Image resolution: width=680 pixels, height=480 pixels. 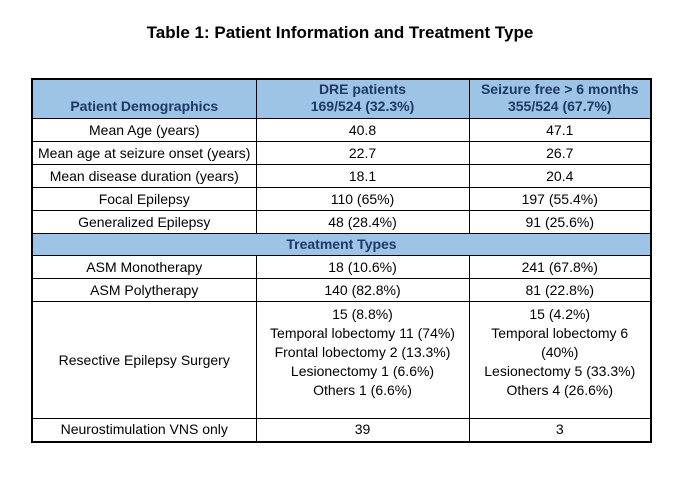 I want to click on seizure-free-value-cell: 91 (25.6%), so click(x=560, y=222).